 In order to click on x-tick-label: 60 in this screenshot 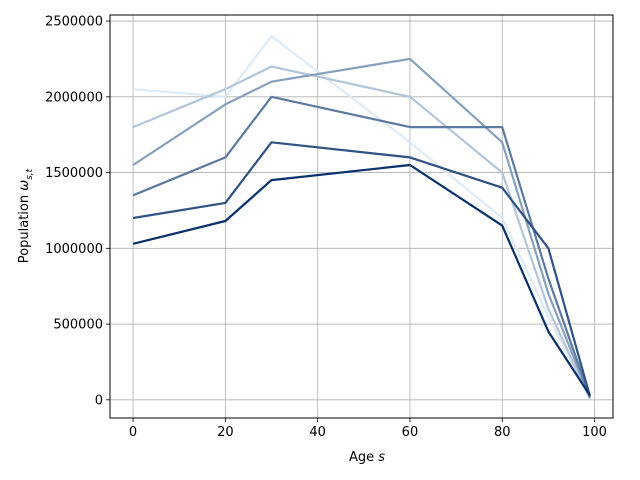, I will do `click(410, 432)`.